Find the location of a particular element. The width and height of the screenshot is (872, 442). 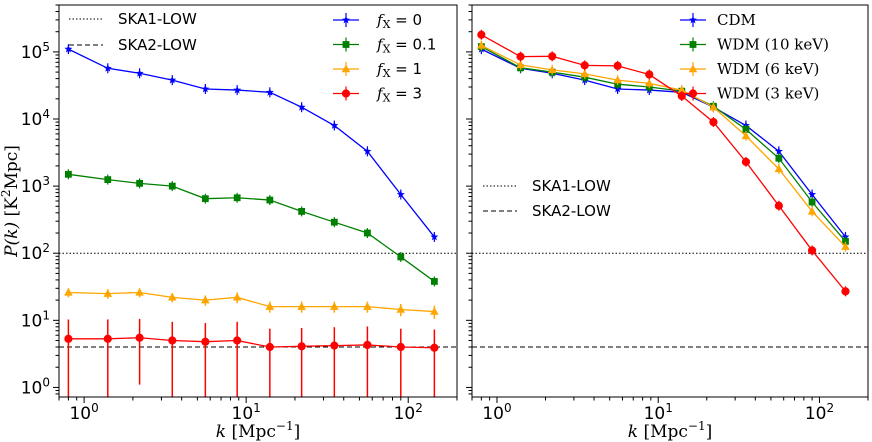

x-tick-label: 10² is located at coordinates (408, 412).